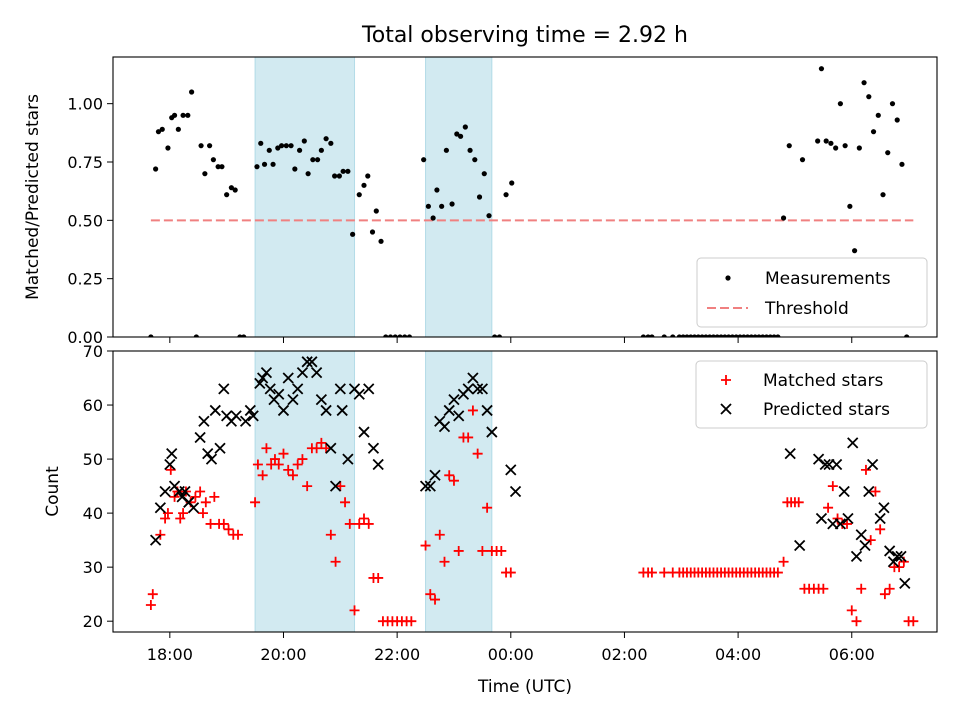  What do you see at coordinates (811, 394) in the screenshot?
I see `legend-box` at bounding box center [811, 394].